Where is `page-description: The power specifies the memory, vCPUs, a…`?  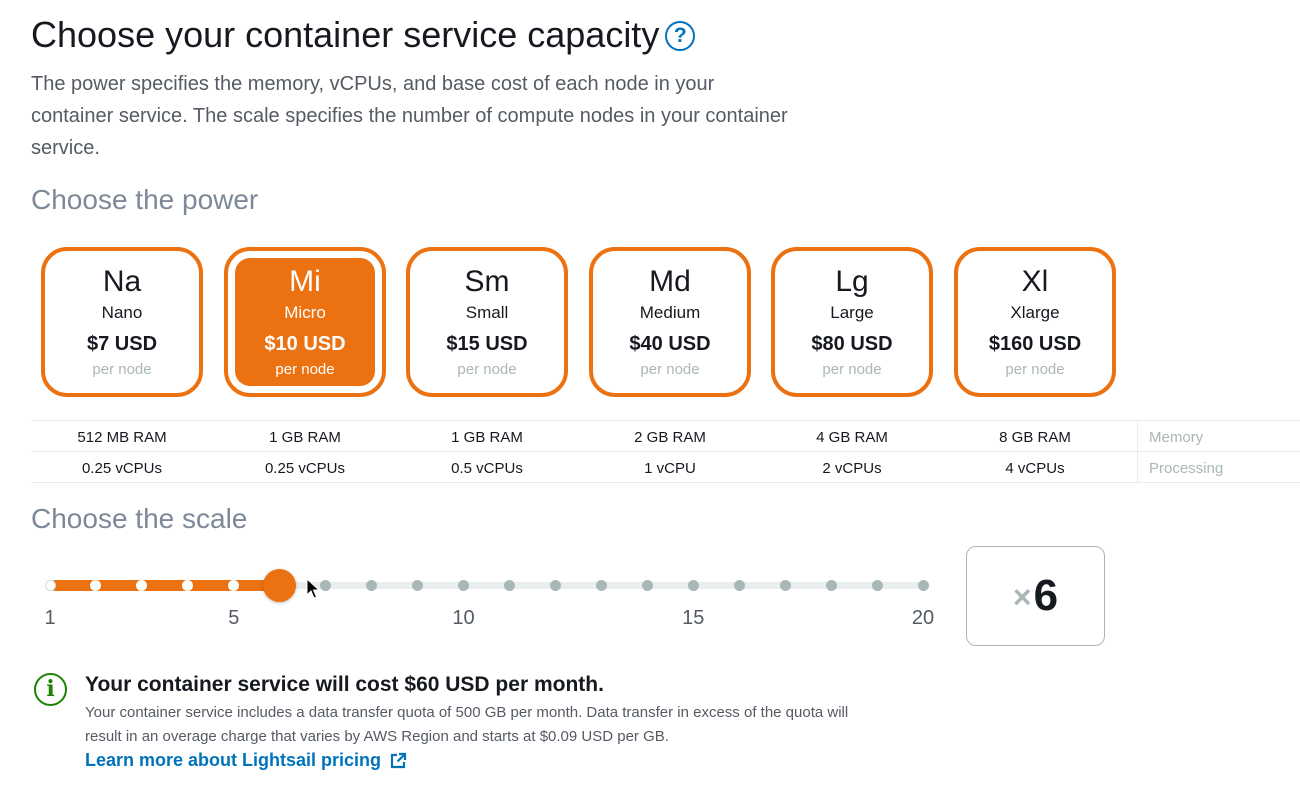 page-description: The power specifies the memory, vCPUs, a… is located at coordinates (409, 116).